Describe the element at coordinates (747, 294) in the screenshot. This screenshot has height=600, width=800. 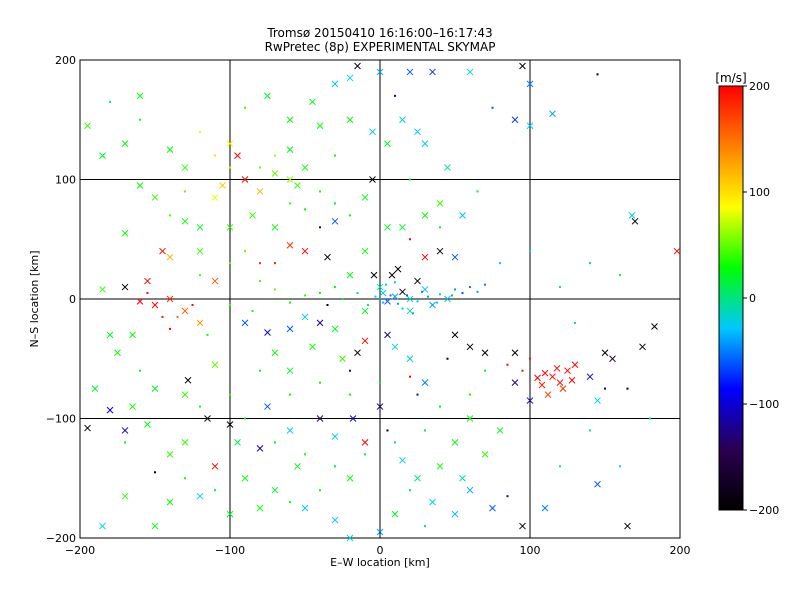
I see `colorbar: [m/s] 200 100 0 −100 −200` at that location.